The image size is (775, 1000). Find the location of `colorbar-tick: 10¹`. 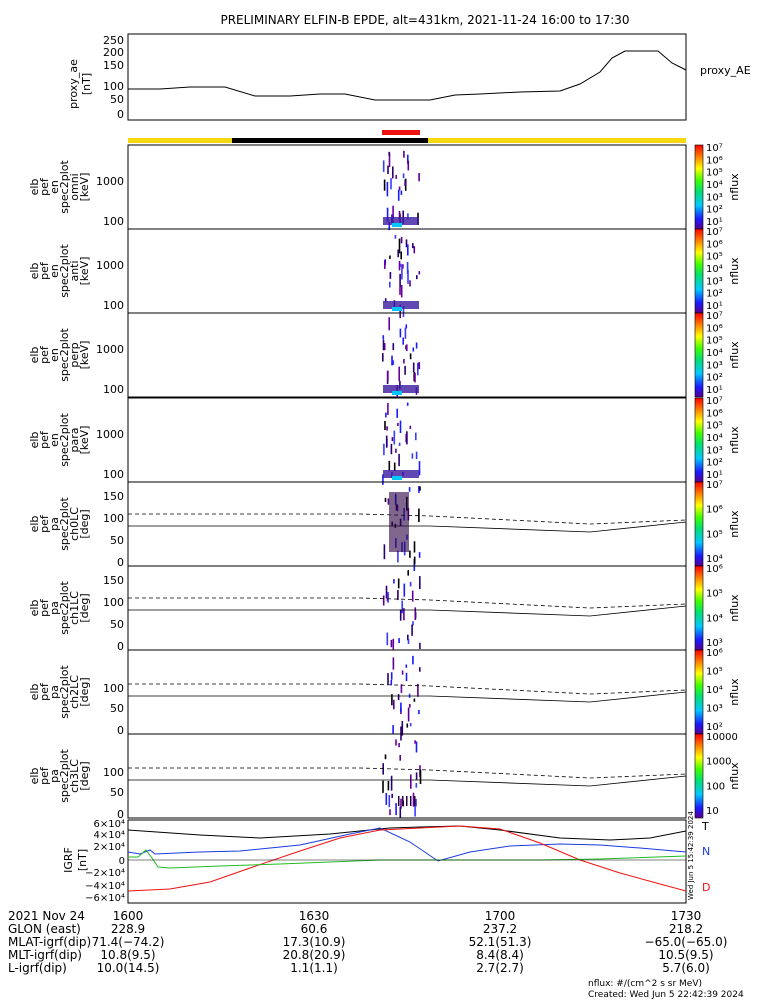

colorbar-tick: 10¹ is located at coordinates (714, 306).